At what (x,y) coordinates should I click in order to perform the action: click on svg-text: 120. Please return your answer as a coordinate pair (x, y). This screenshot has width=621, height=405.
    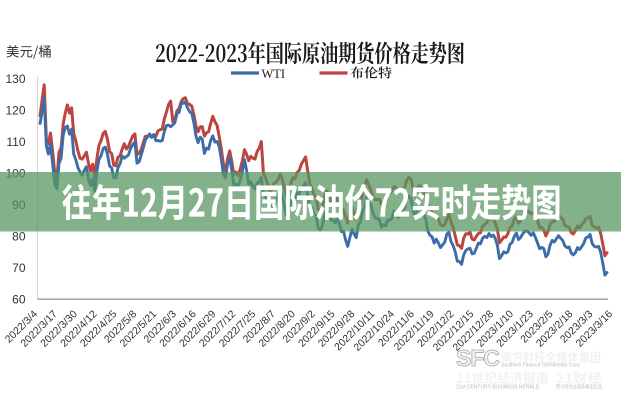
    Looking at the image, I should click on (15, 110).